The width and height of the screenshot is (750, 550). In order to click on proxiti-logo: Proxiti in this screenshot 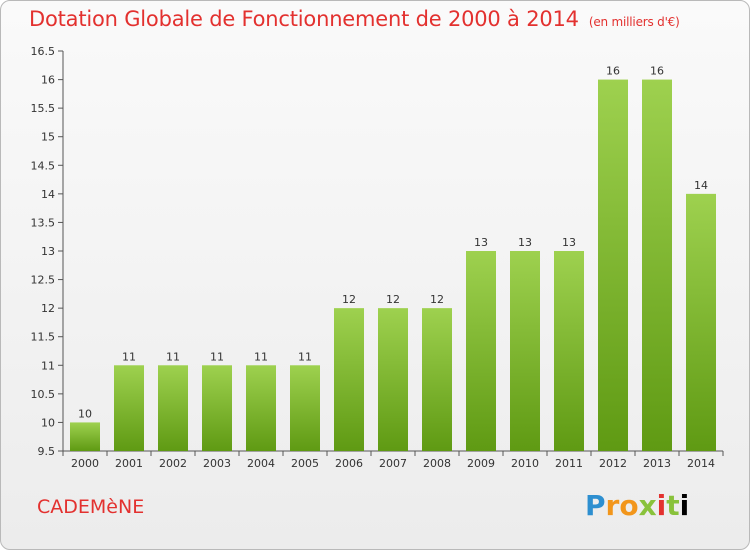, I will do `click(637, 505)`.